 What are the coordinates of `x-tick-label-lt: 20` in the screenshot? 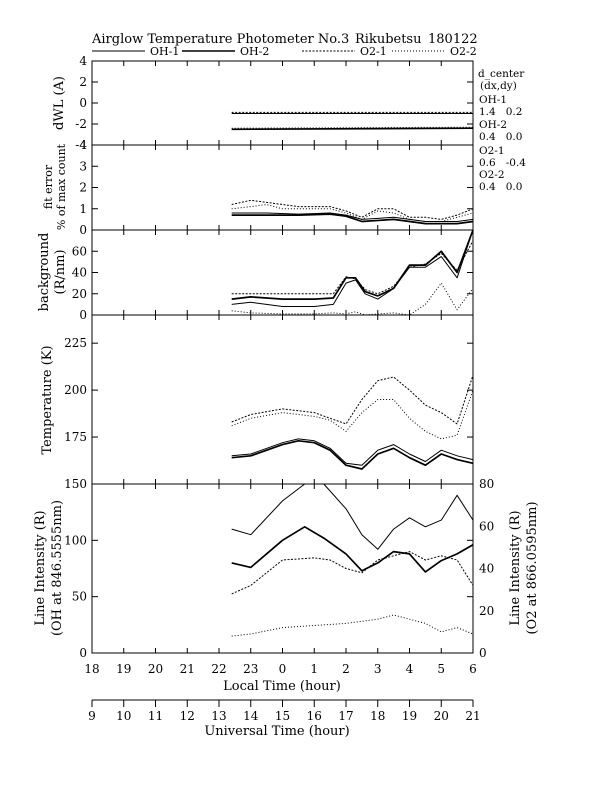 It's located at (155, 669).